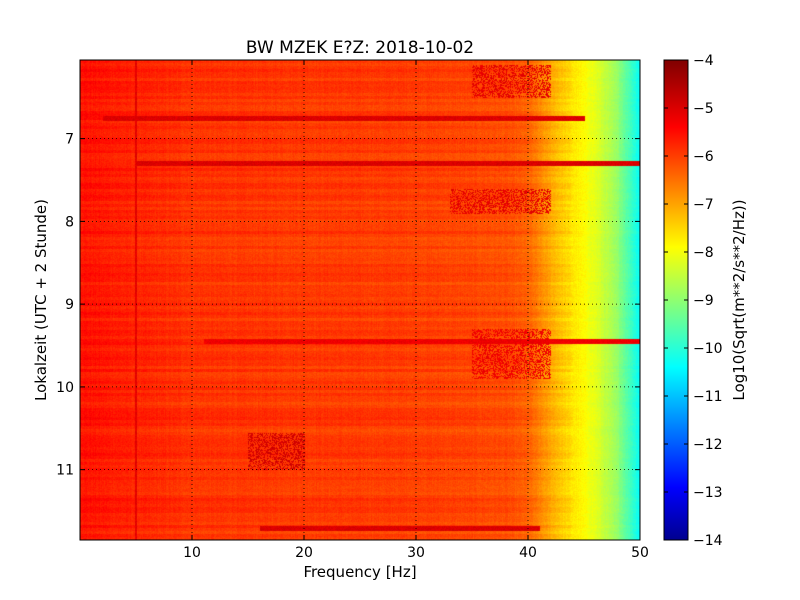 The height and width of the screenshot is (600, 800). What do you see at coordinates (708, 397) in the screenshot?
I see `colorbar-tick-label: −11` at bounding box center [708, 397].